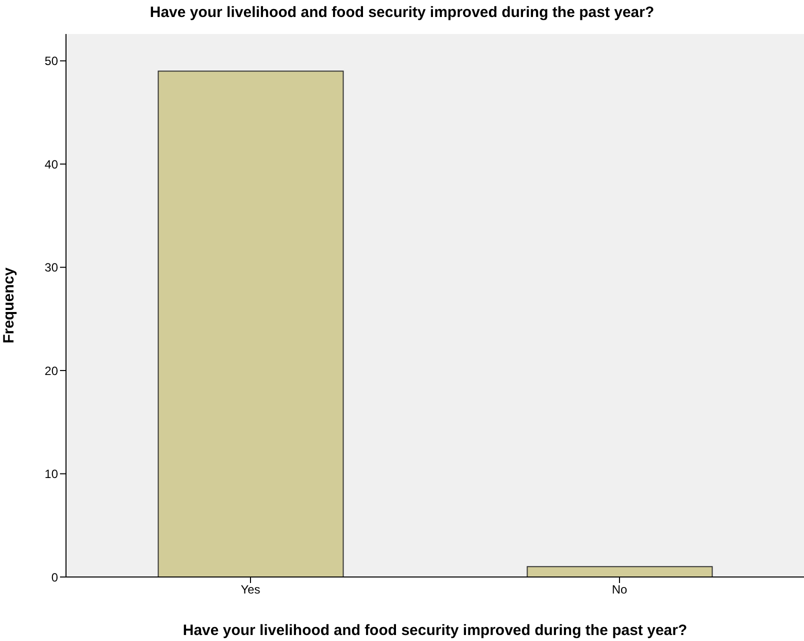 The height and width of the screenshot is (641, 804). Describe the element at coordinates (51, 61) in the screenshot. I see `y-tick-label: 50` at that location.